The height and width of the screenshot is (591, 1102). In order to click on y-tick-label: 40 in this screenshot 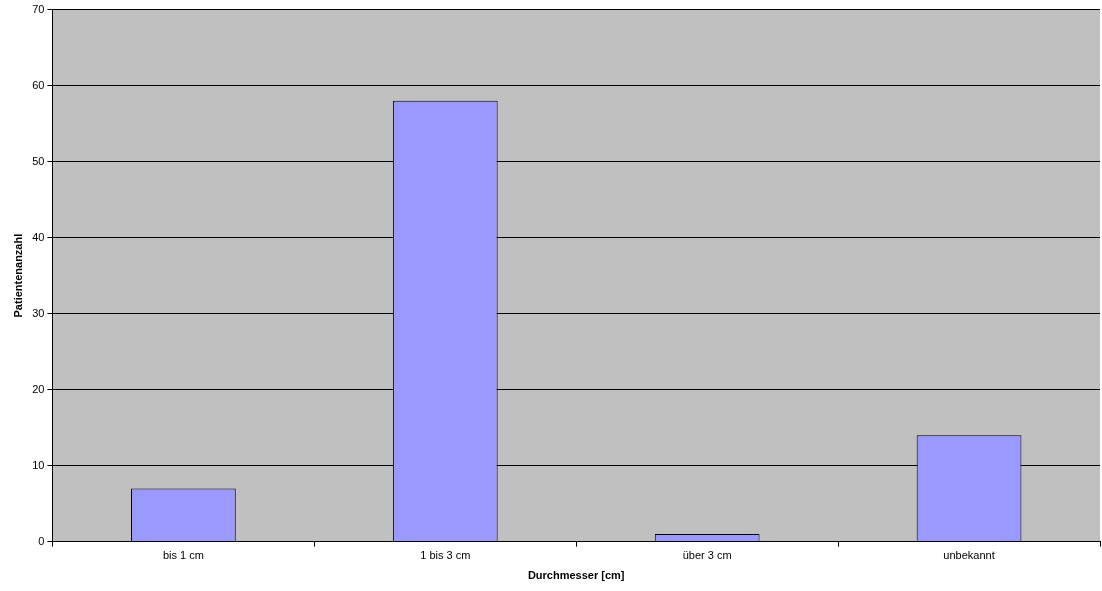, I will do `click(38, 236)`.